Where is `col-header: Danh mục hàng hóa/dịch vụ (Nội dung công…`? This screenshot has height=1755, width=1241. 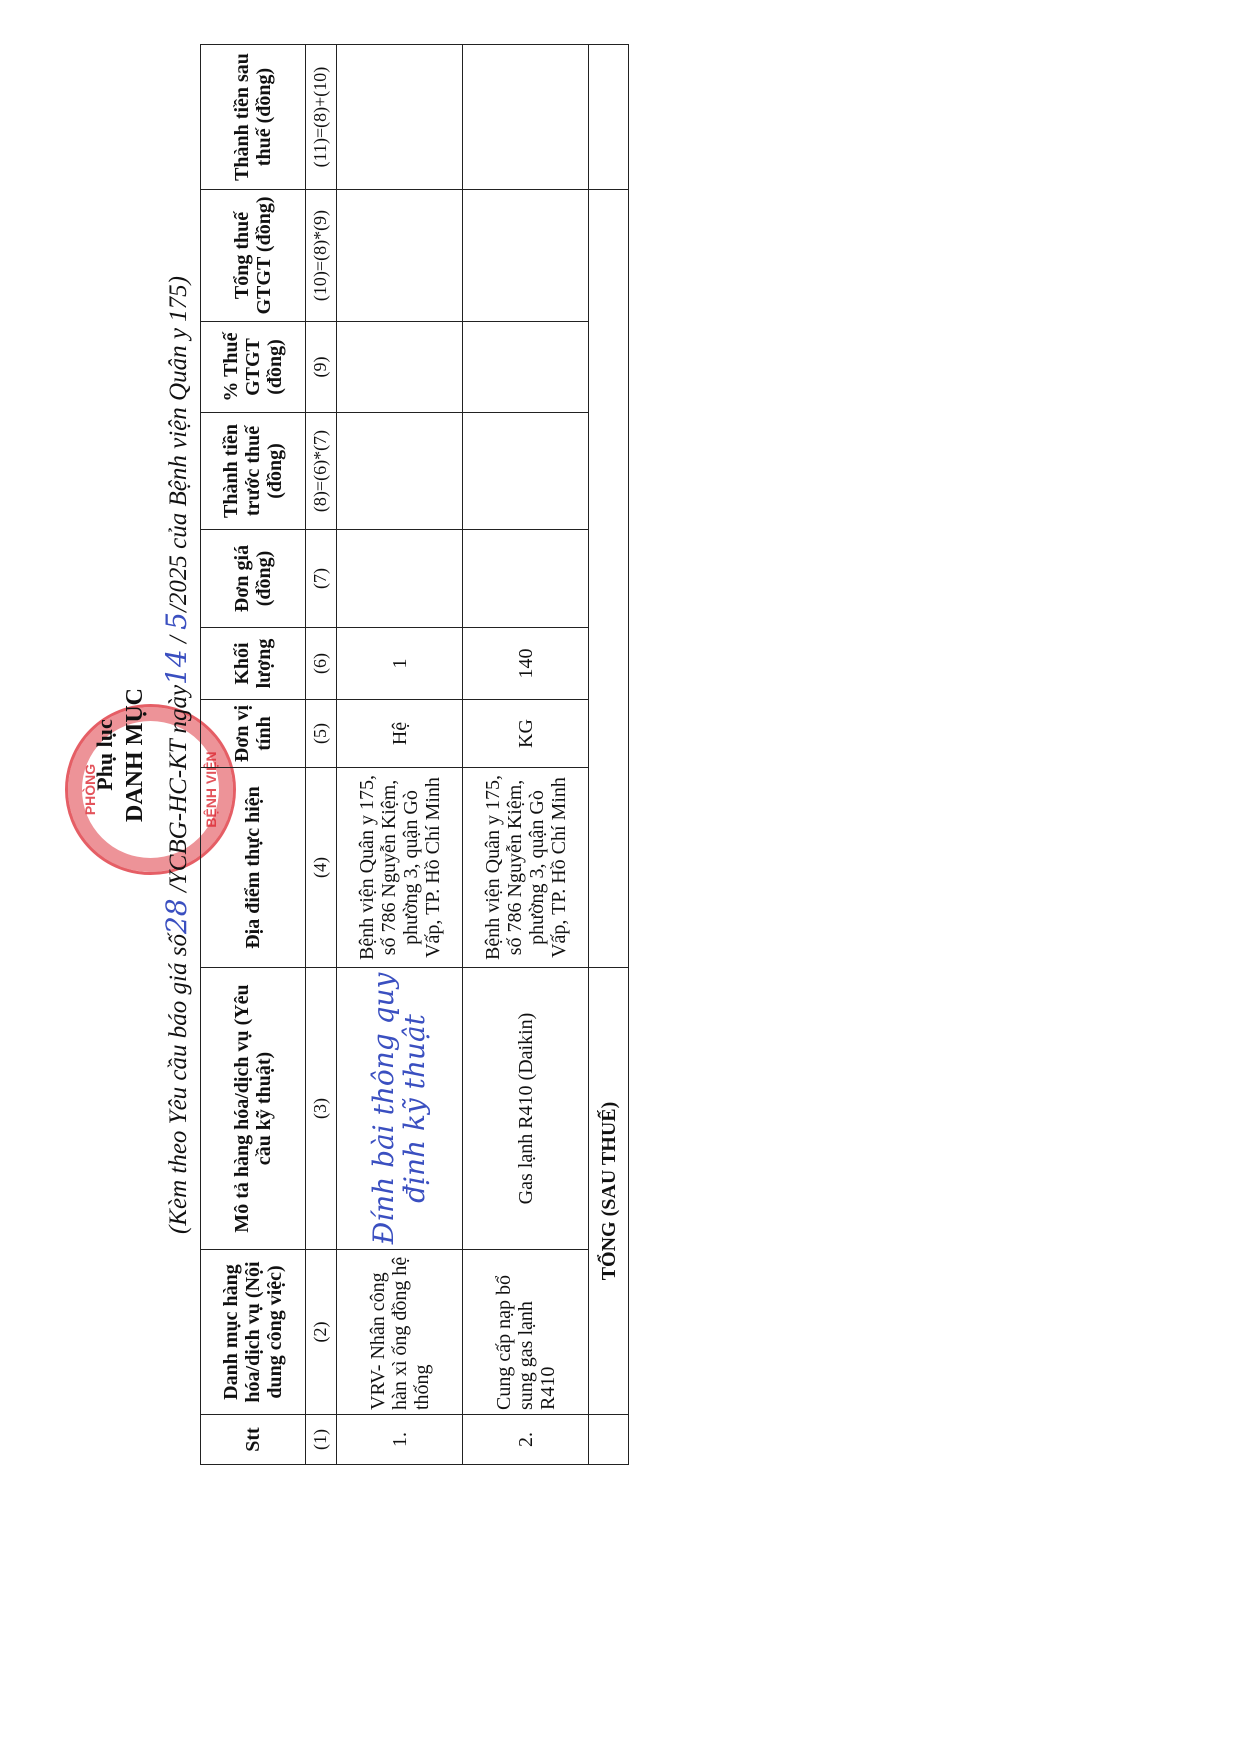
col-header: Danh mục hàng hóa/dịch vụ (Nội dung công… is located at coordinates (253, 1332).